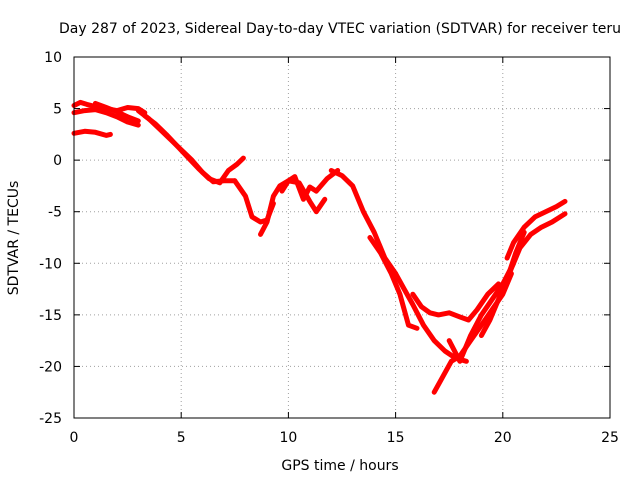 This screenshot has height=480, width=640. Describe the element at coordinates (339, 466) in the screenshot. I see `x-axis-title: GPS time / hours` at that location.